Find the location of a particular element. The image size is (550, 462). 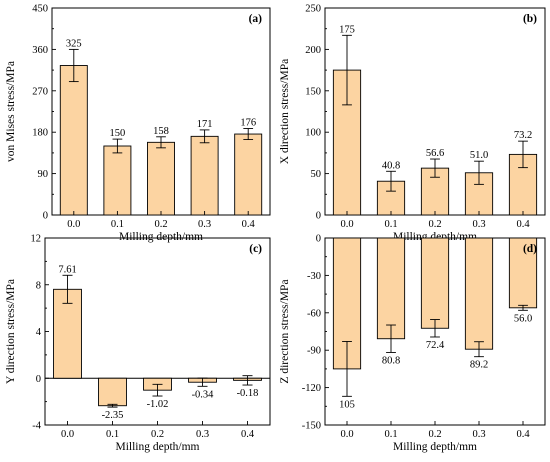

panel-tag: (d) is located at coordinates (530, 249).